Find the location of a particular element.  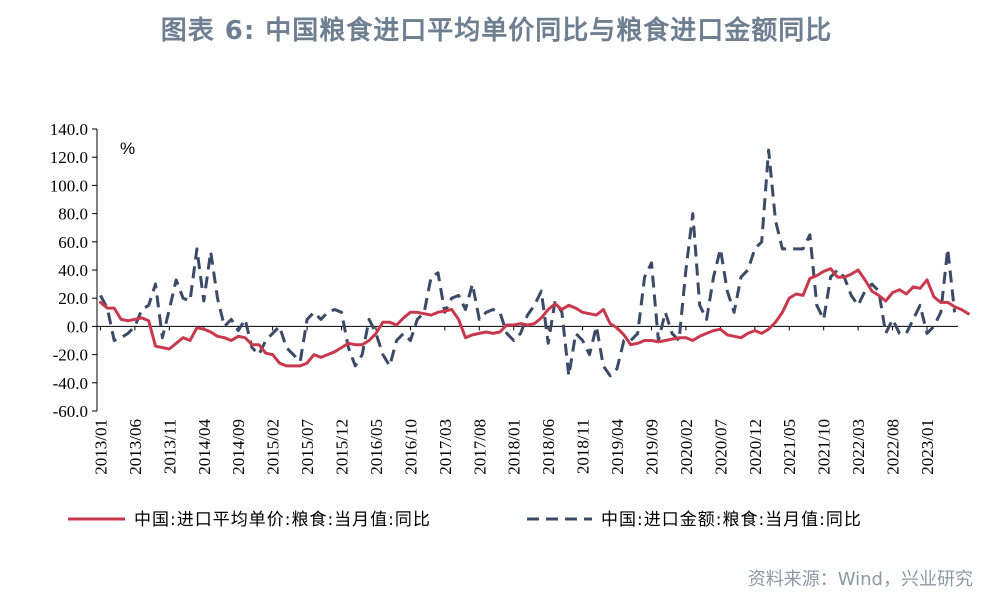

y-tick-label: -60.0 is located at coordinates (70, 411).